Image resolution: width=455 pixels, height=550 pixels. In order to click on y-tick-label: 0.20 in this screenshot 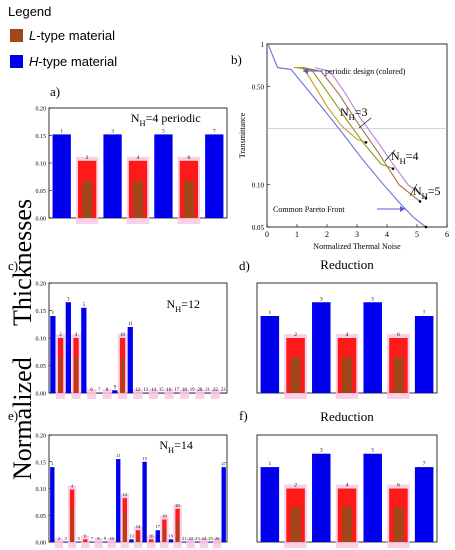, I will do `click(41, 110)`.